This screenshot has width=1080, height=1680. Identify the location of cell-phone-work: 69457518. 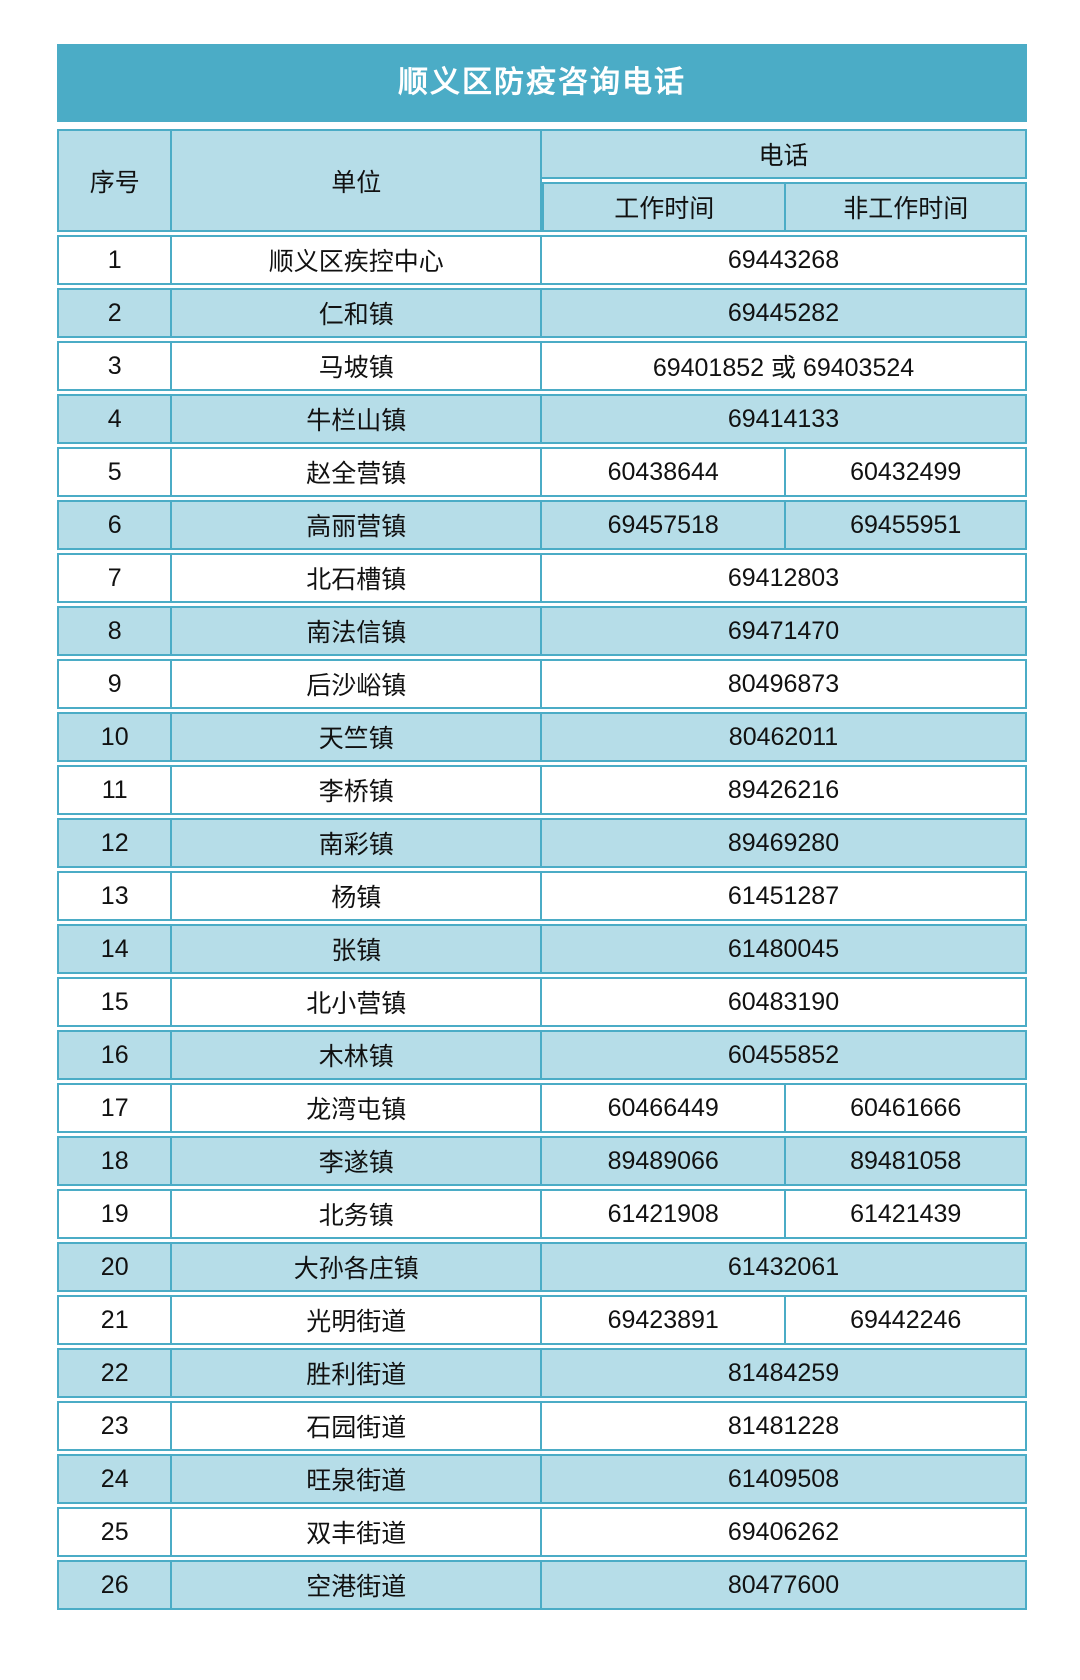
(664, 525).